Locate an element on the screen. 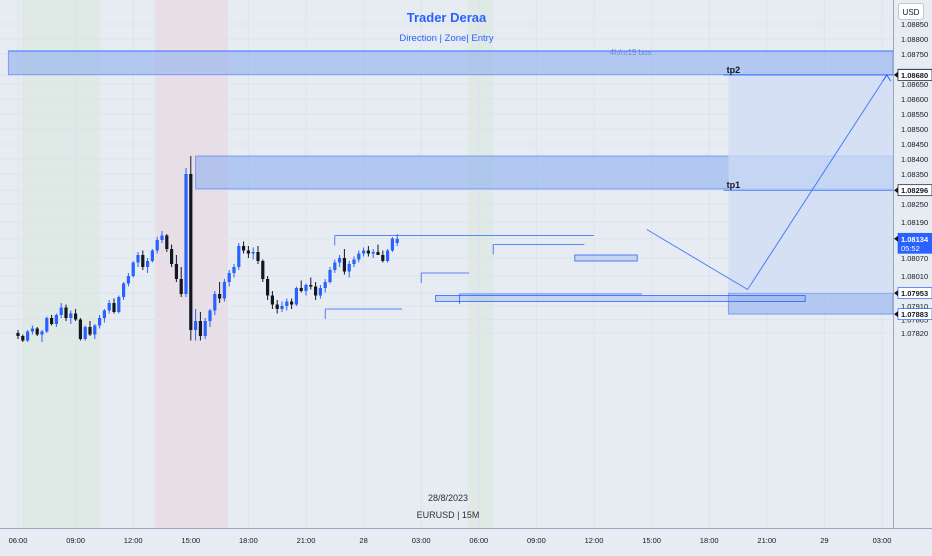  currency-button: USD is located at coordinates (911, 11).